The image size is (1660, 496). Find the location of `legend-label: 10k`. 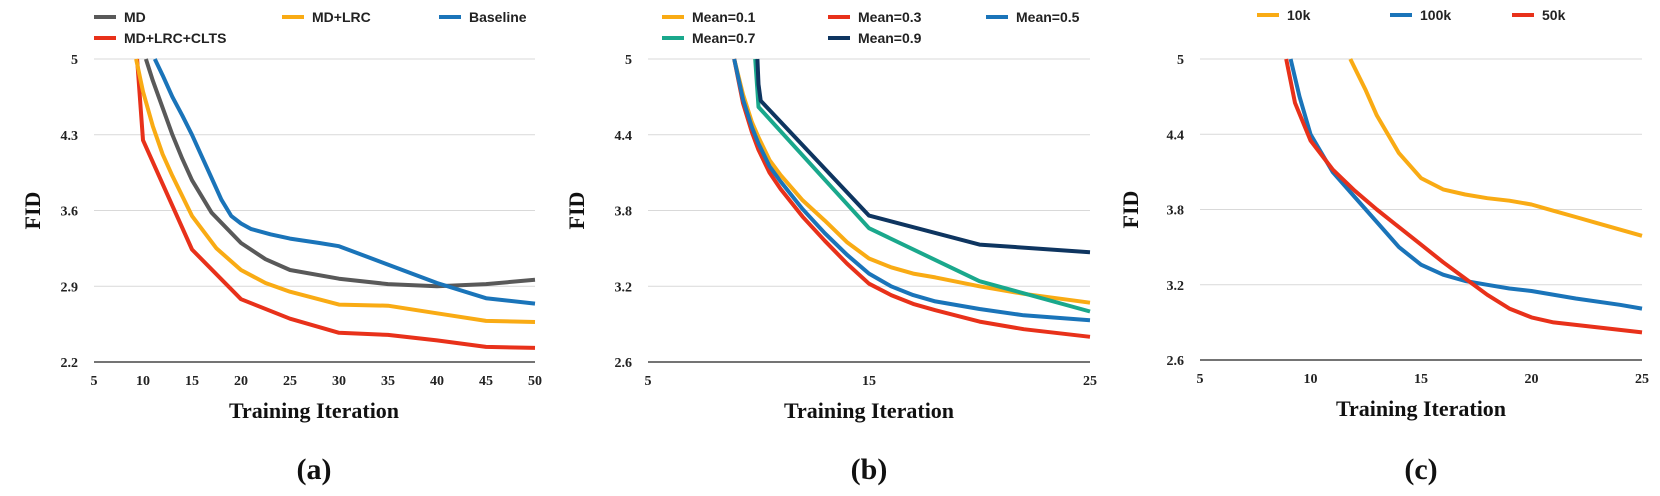

legend-label: 10k is located at coordinates (1299, 15).